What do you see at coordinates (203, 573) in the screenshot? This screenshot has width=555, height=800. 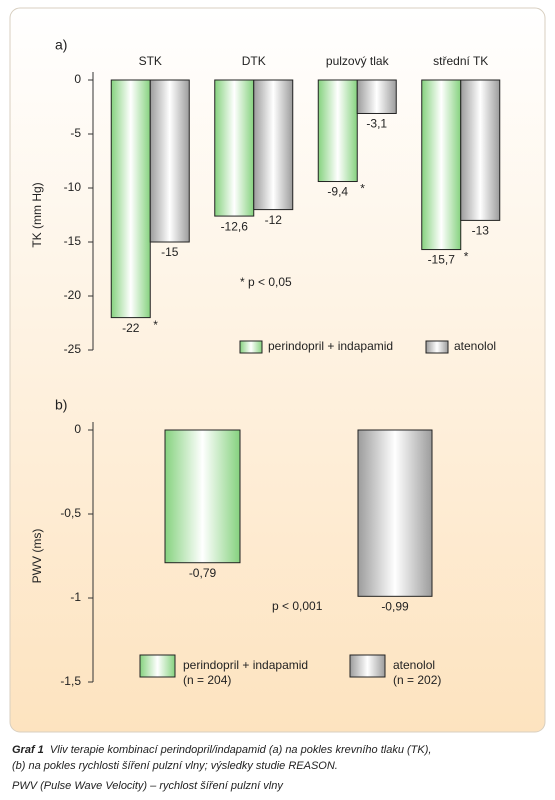 I see `value-label: -0,79` at bounding box center [203, 573].